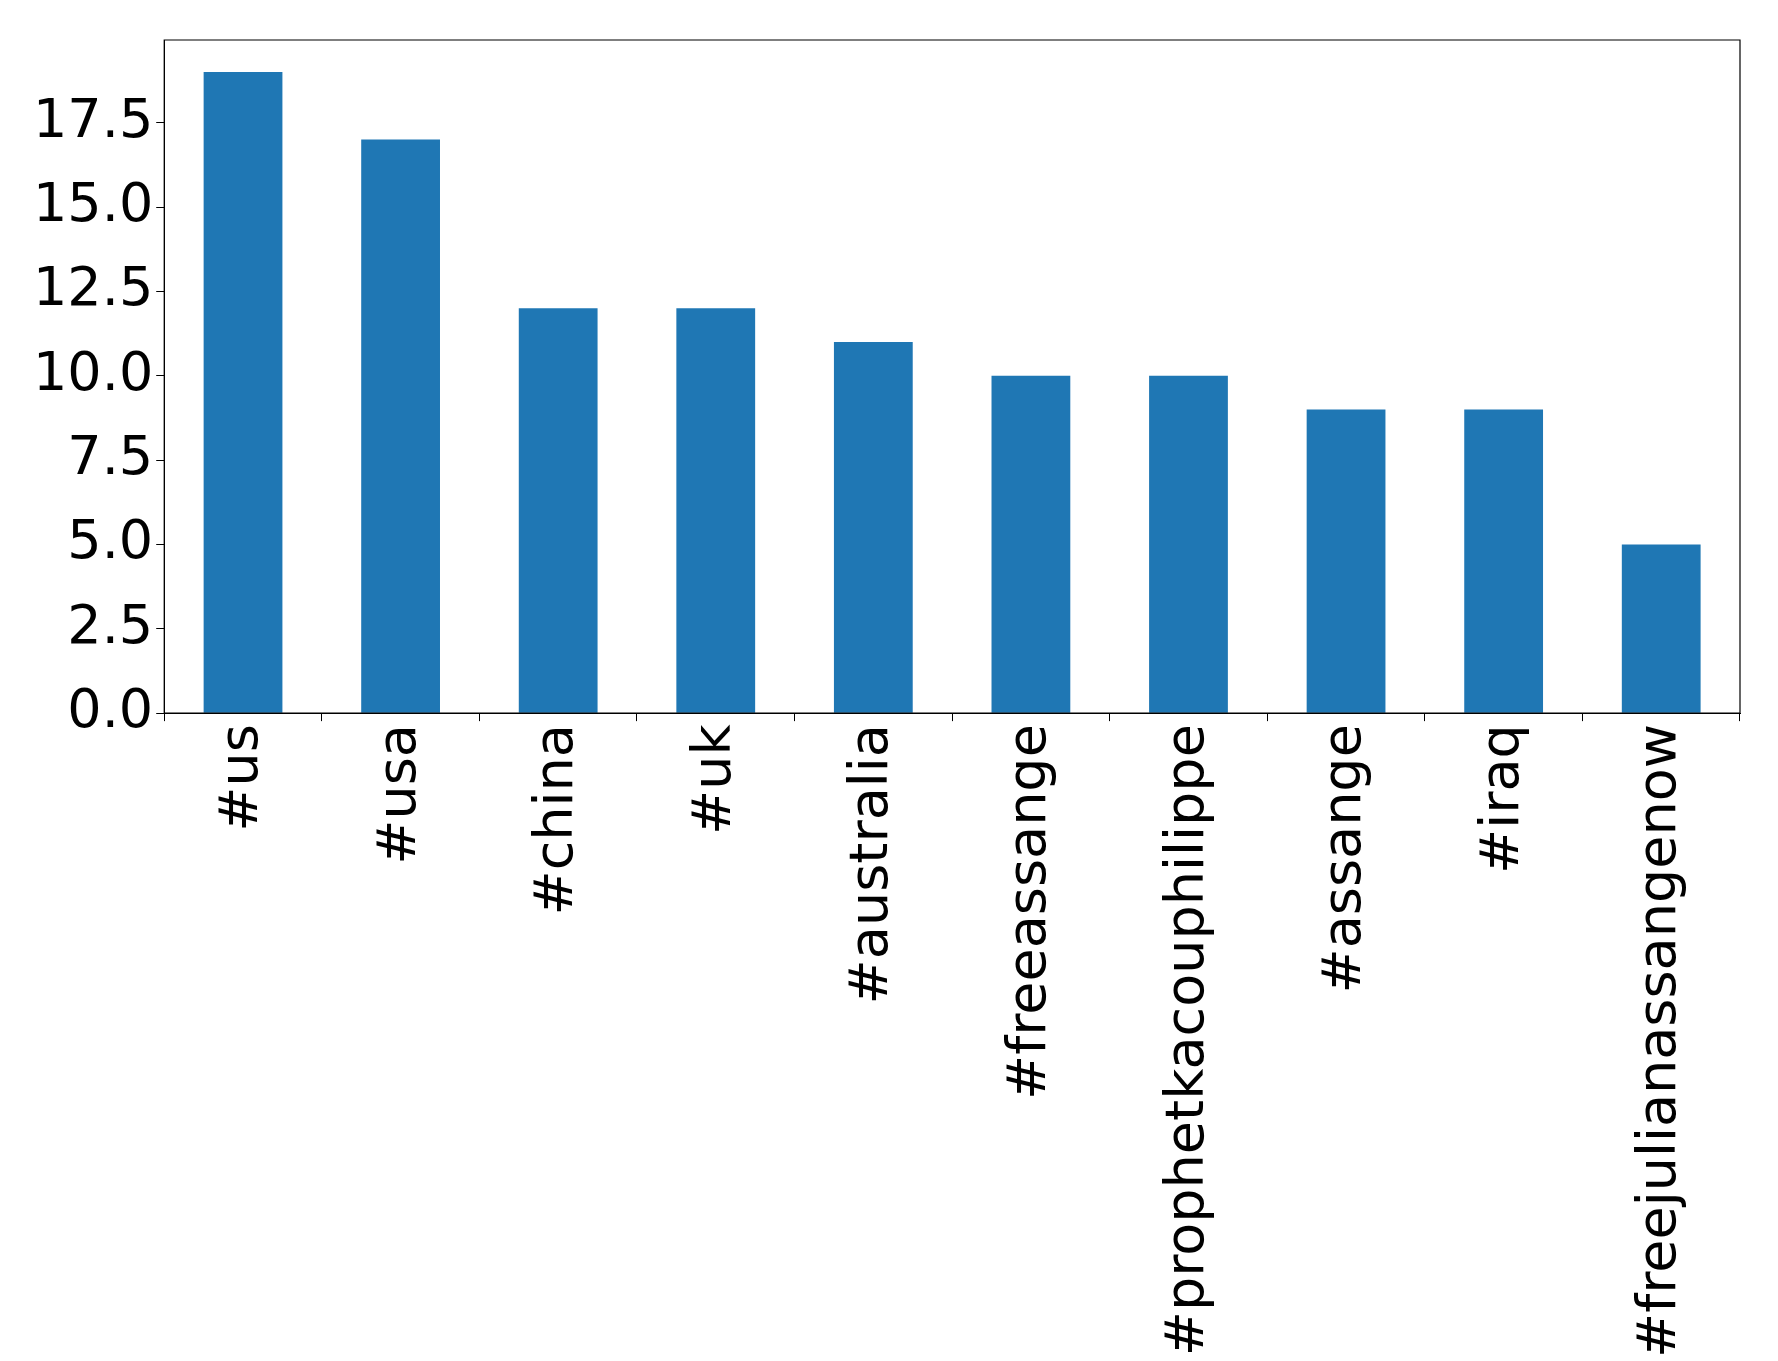  Describe the element at coordinates (396, 794) in the screenshot. I see `x-tick-label: #usa` at that location.